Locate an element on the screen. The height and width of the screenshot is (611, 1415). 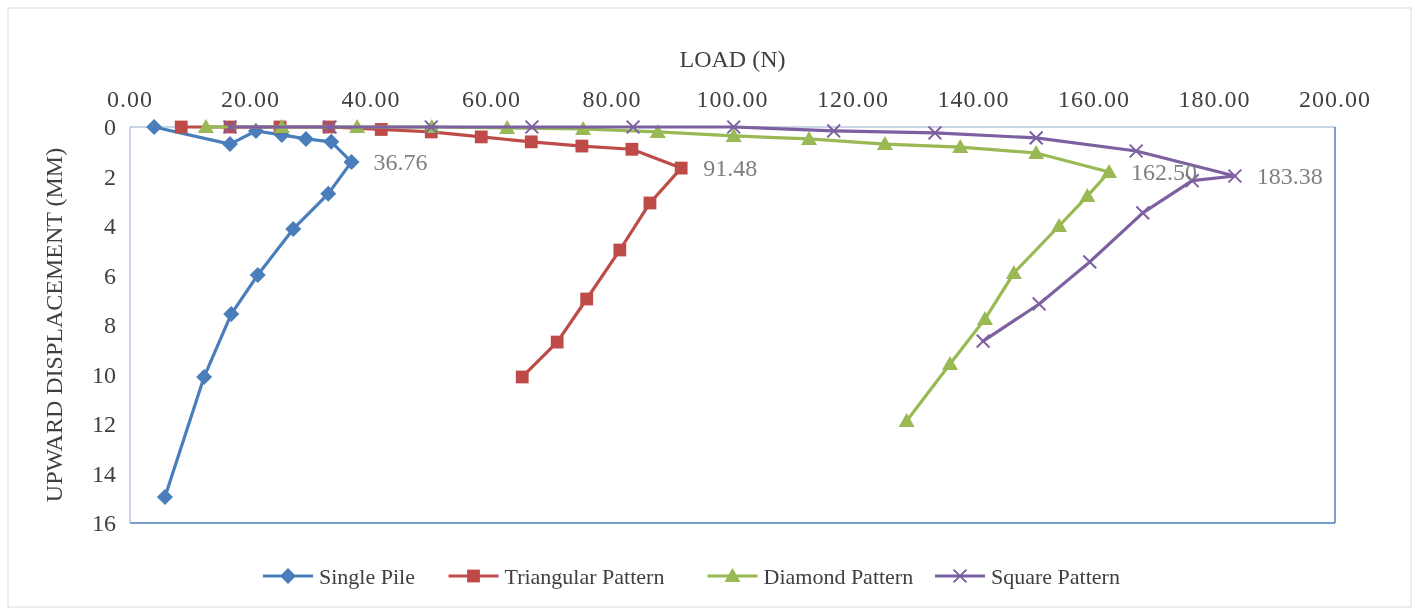
x-tick-label: 40.00 is located at coordinates (371, 99).